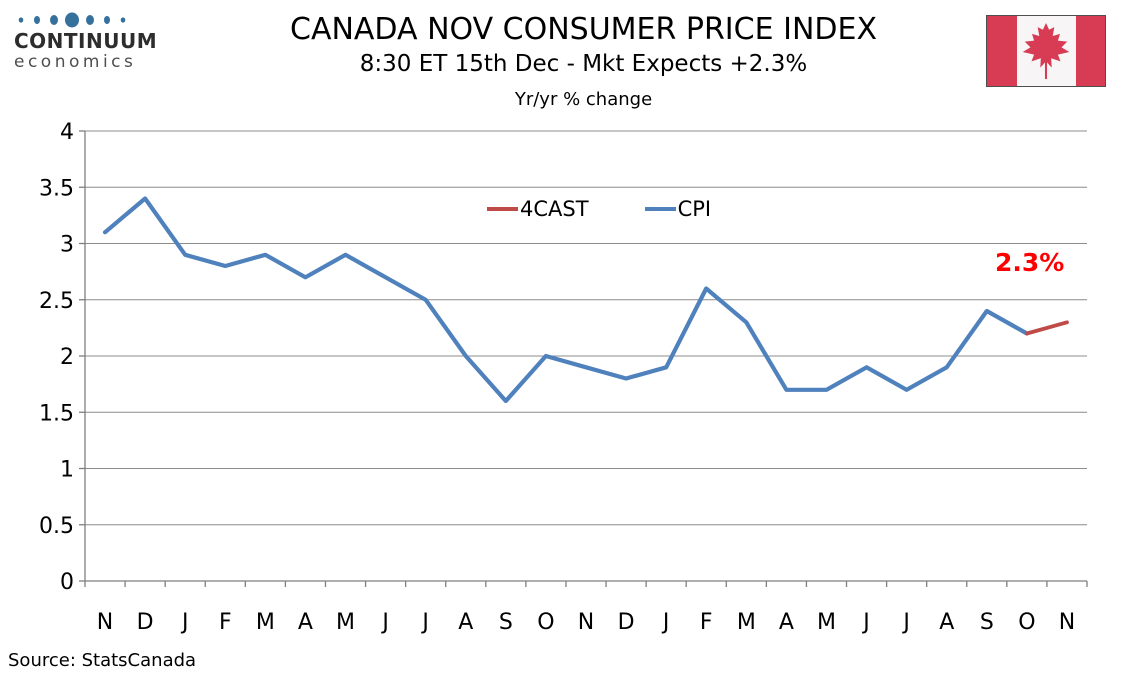 This screenshot has width=1134, height=680. Describe the element at coordinates (1002, 51) in the screenshot. I see `flag-left-bar` at that location.